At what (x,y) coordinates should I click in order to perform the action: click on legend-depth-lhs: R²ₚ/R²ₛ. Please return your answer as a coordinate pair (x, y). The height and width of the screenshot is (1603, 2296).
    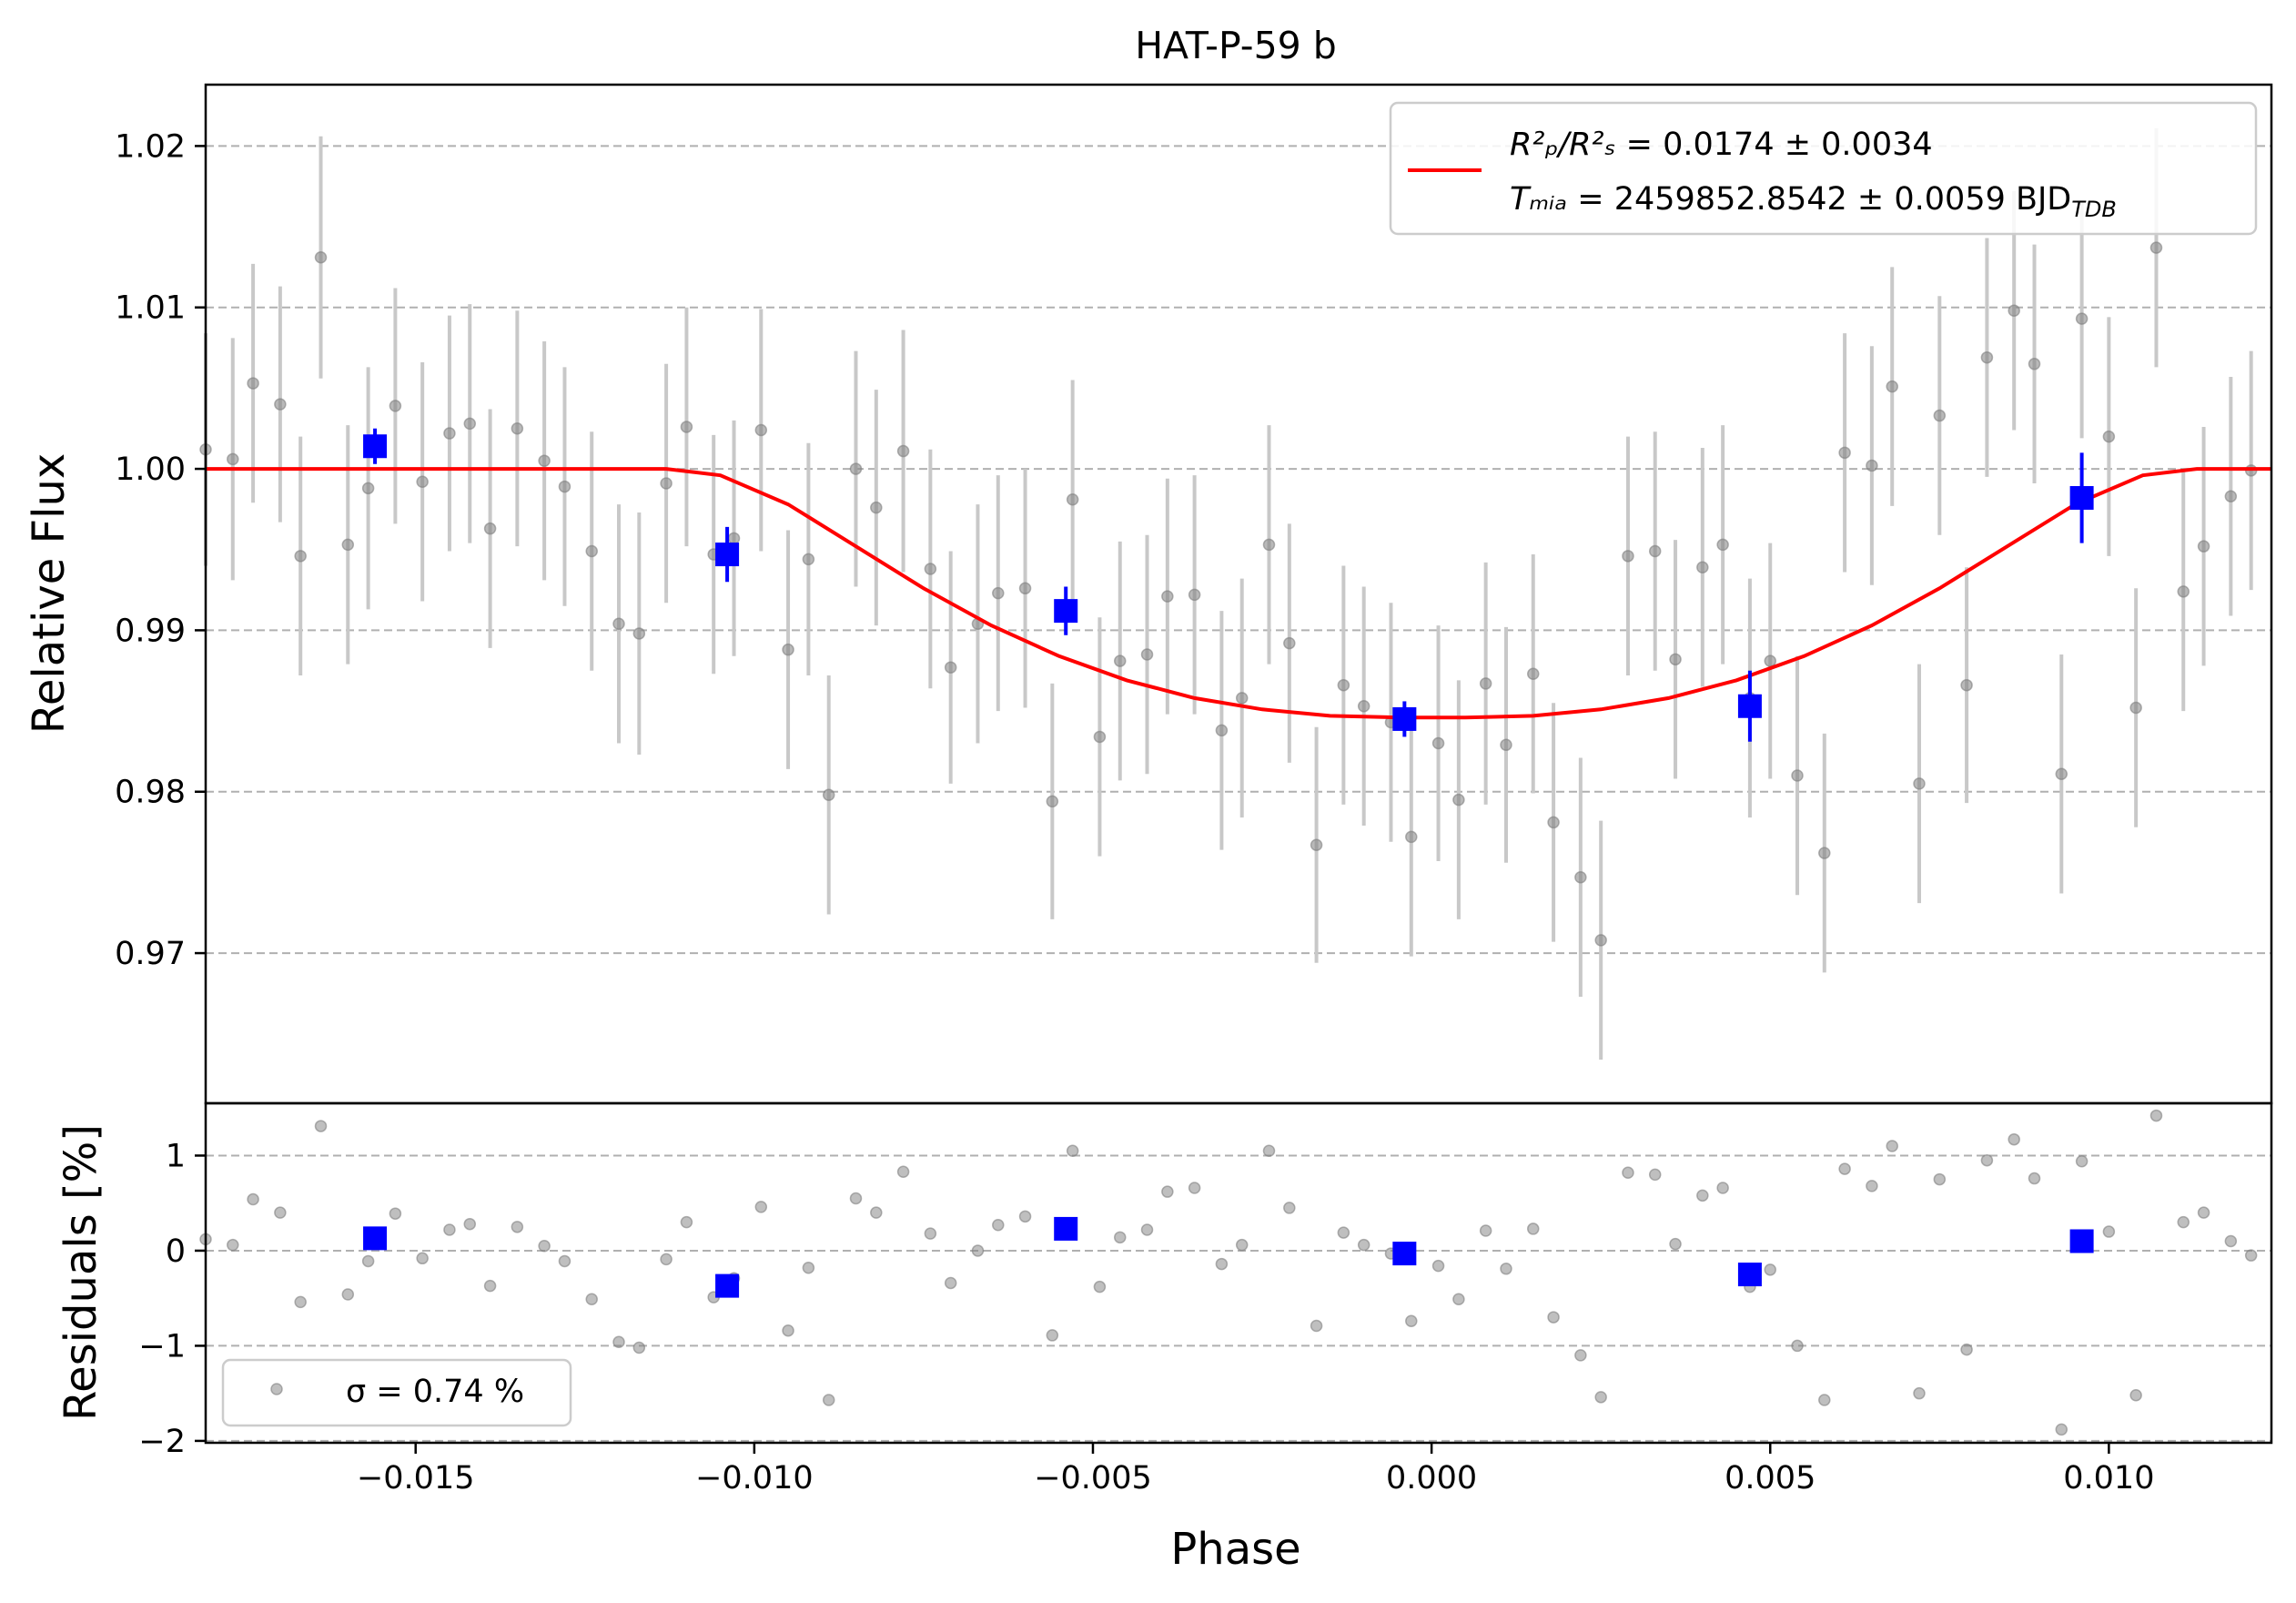
    Looking at the image, I should click on (1563, 145).